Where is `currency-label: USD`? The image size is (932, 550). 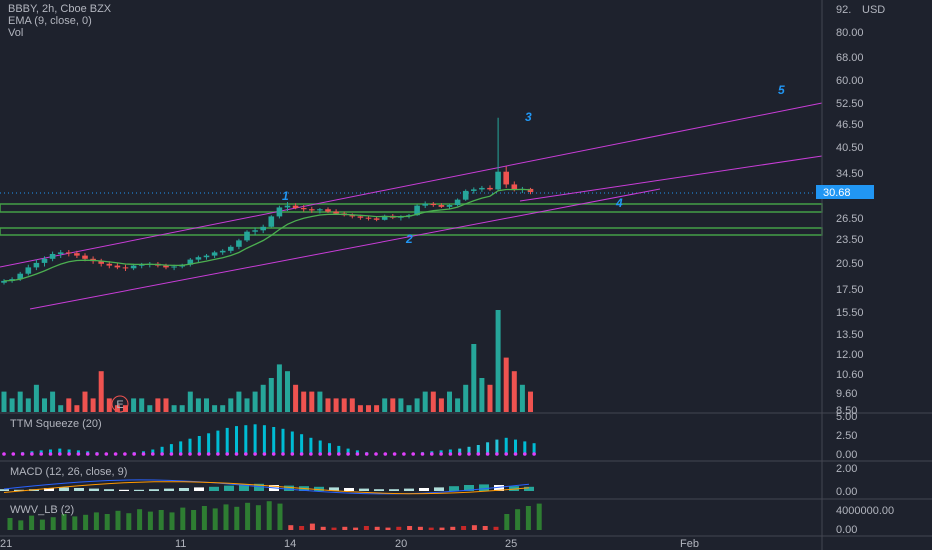 currency-label: USD is located at coordinates (874, 10).